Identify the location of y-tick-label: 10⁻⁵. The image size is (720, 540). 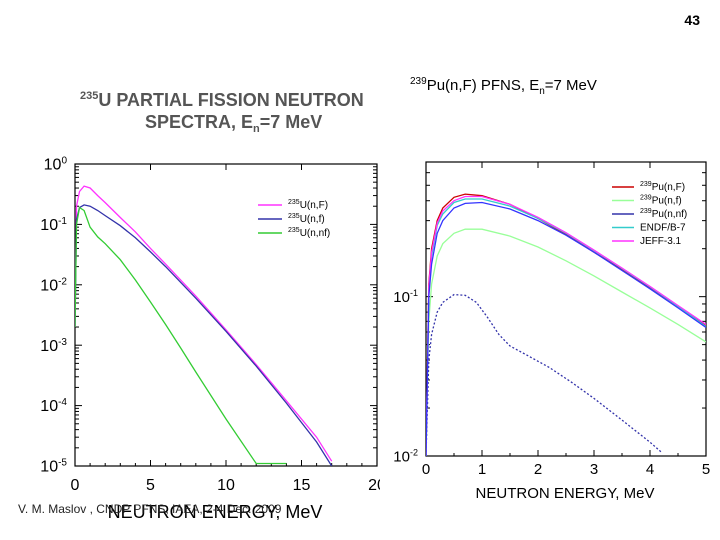
(53, 467).